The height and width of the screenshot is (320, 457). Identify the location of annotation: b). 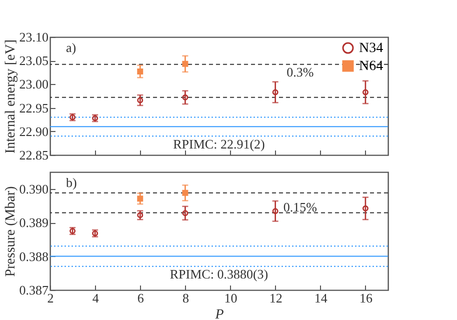
(71, 182).